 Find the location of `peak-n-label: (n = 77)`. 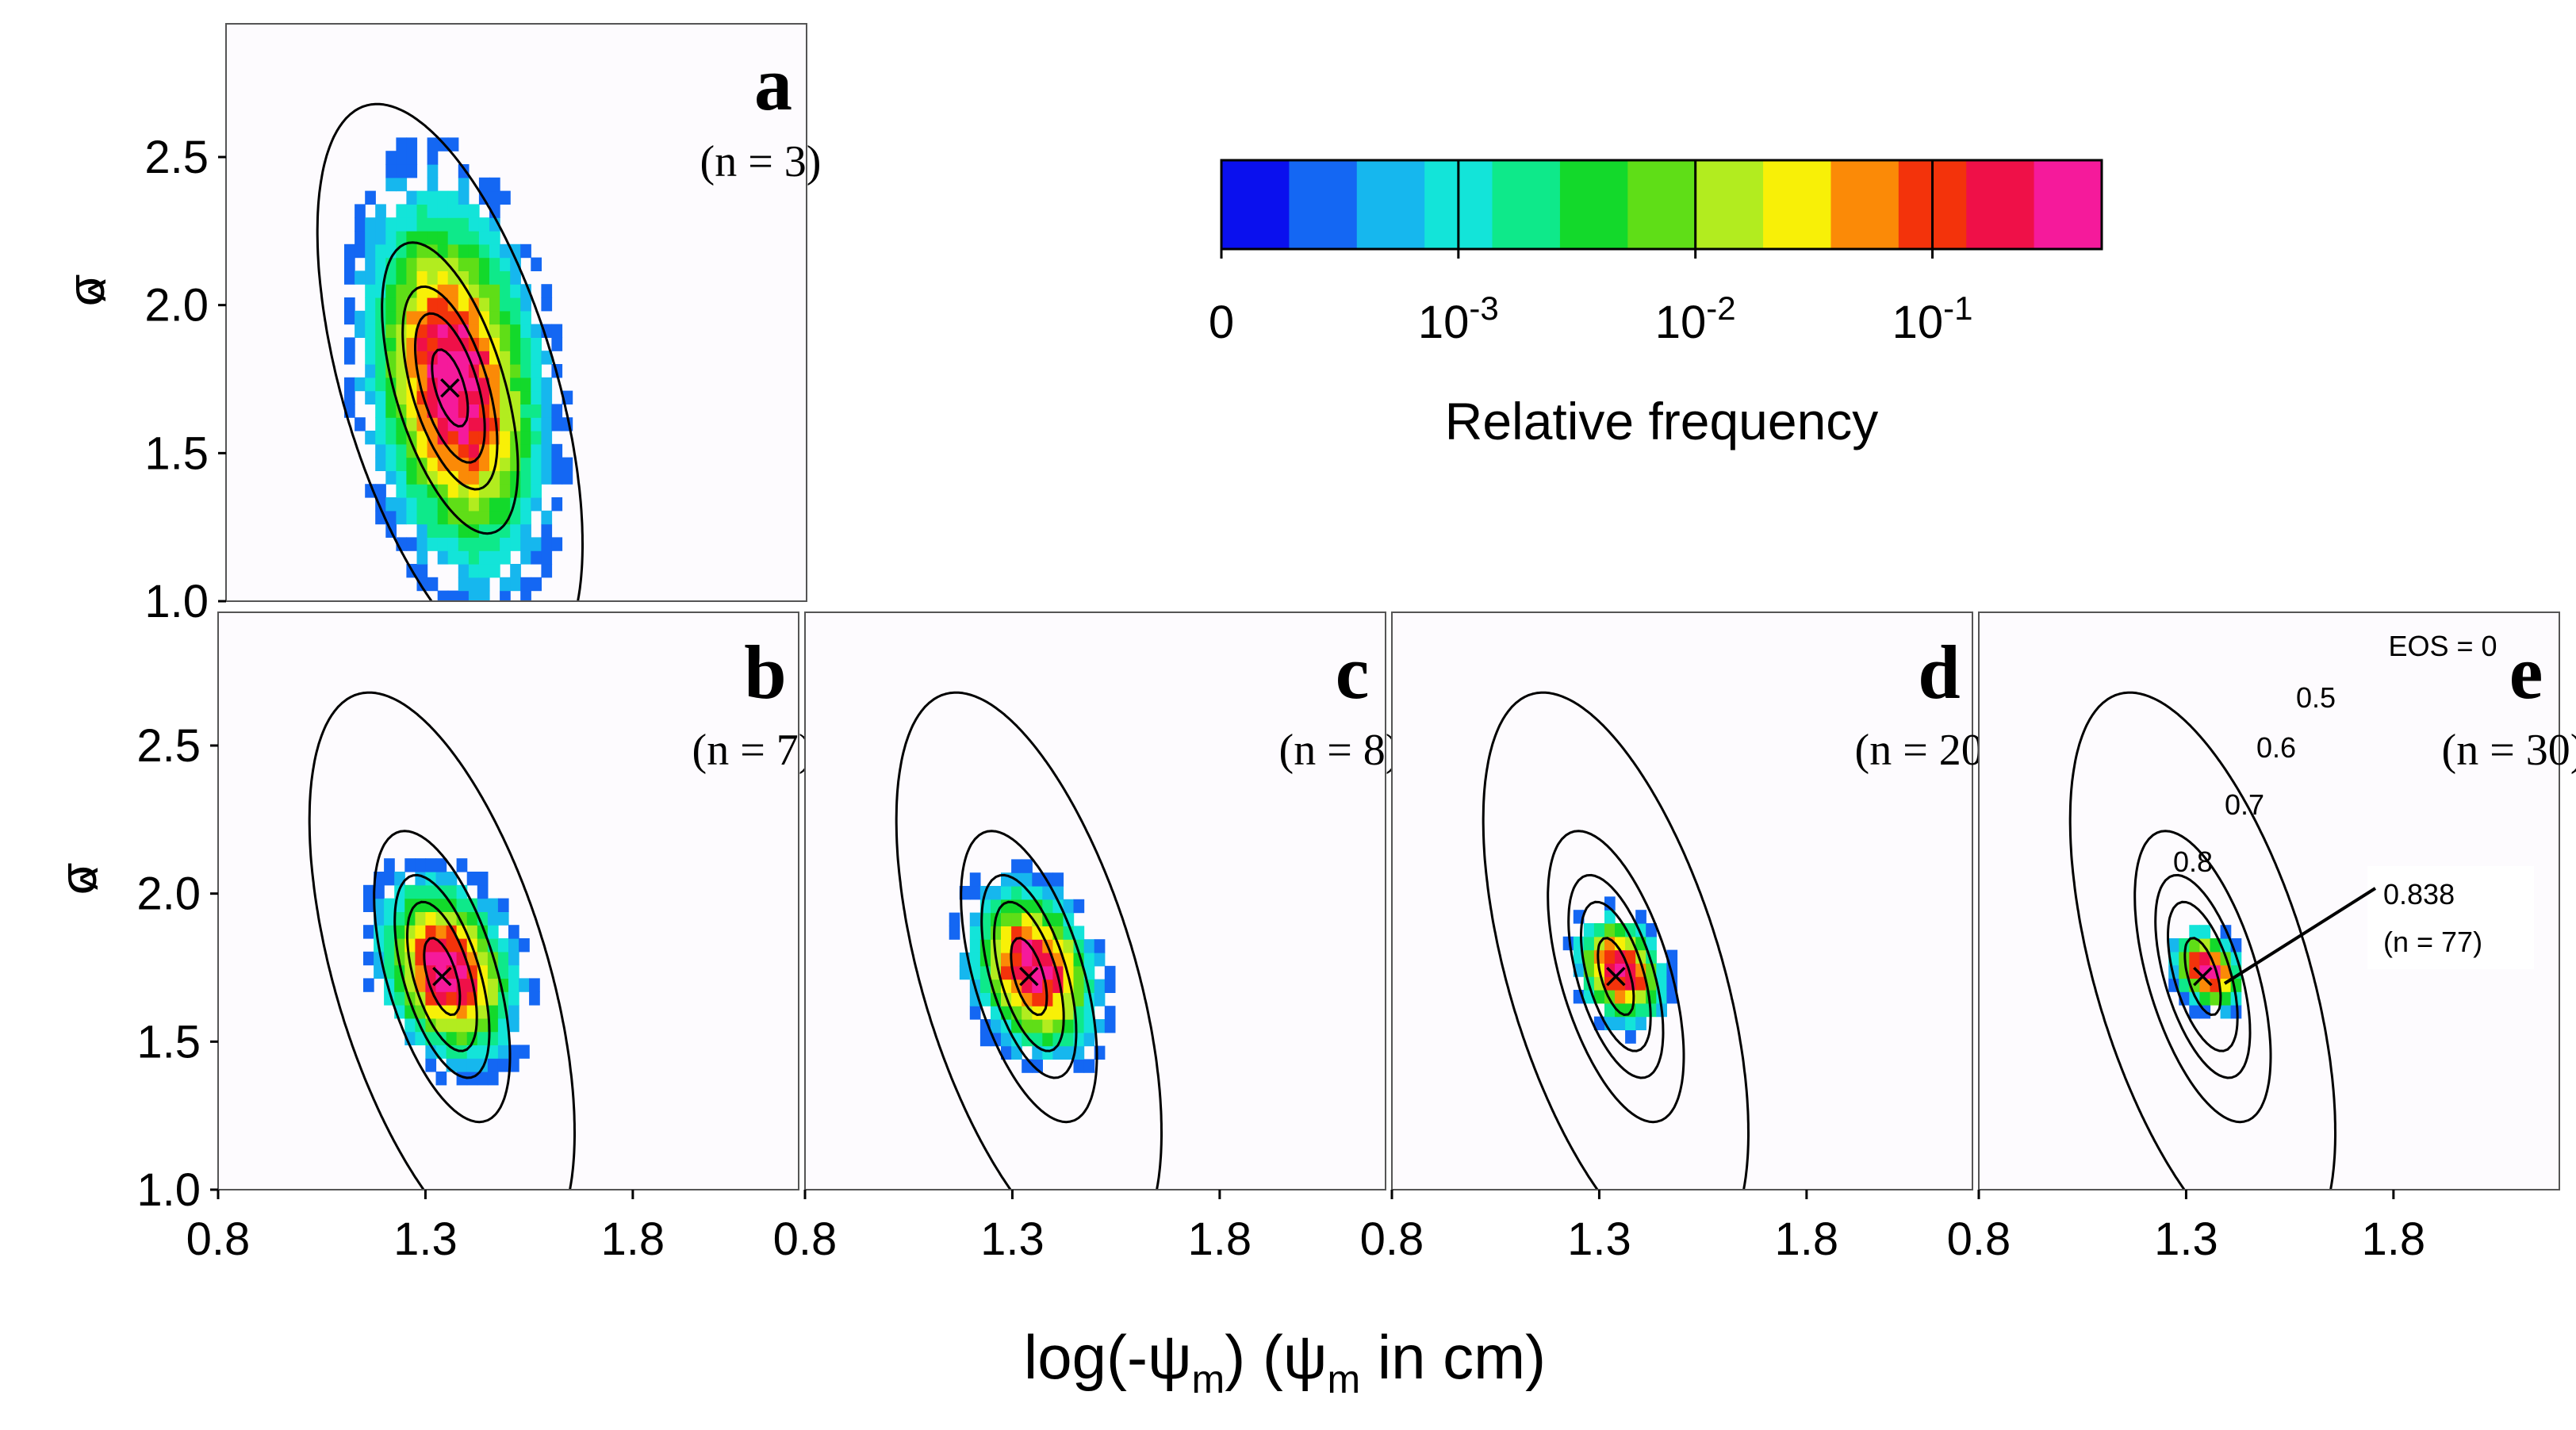

peak-n-label: (n = 77) is located at coordinates (2432, 942).